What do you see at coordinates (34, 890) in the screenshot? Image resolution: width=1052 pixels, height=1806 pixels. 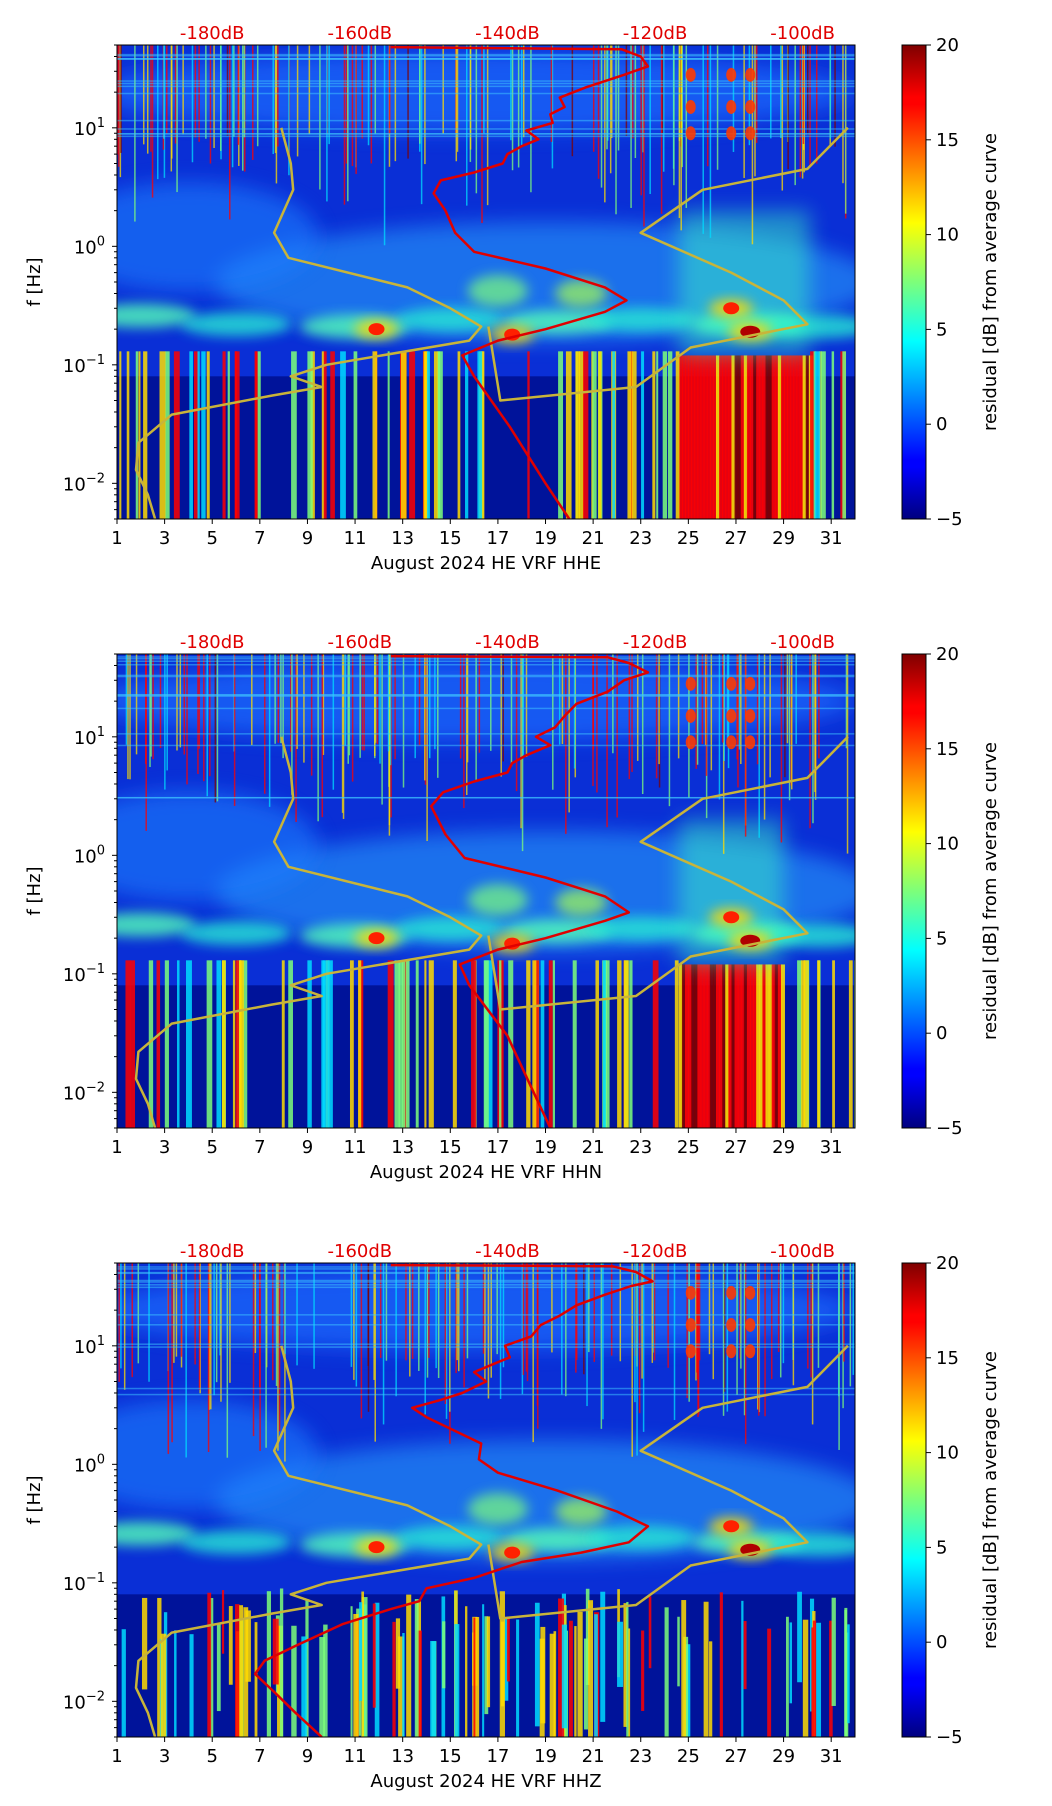 I see `y-axis-label: f [Hz]` at bounding box center [34, 890].